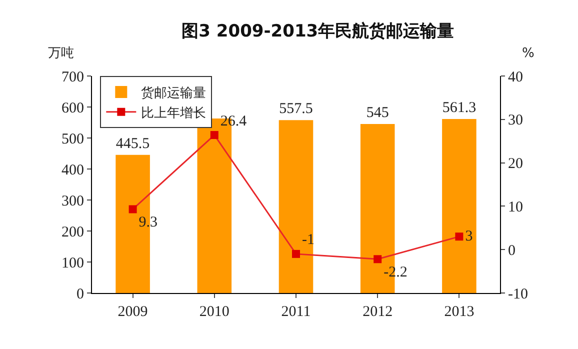 This screenshot has width=578, height=349. Describe the element at coordinates (214, 312) in the screenshot. I see `x-tick-label: 2010` at that location.